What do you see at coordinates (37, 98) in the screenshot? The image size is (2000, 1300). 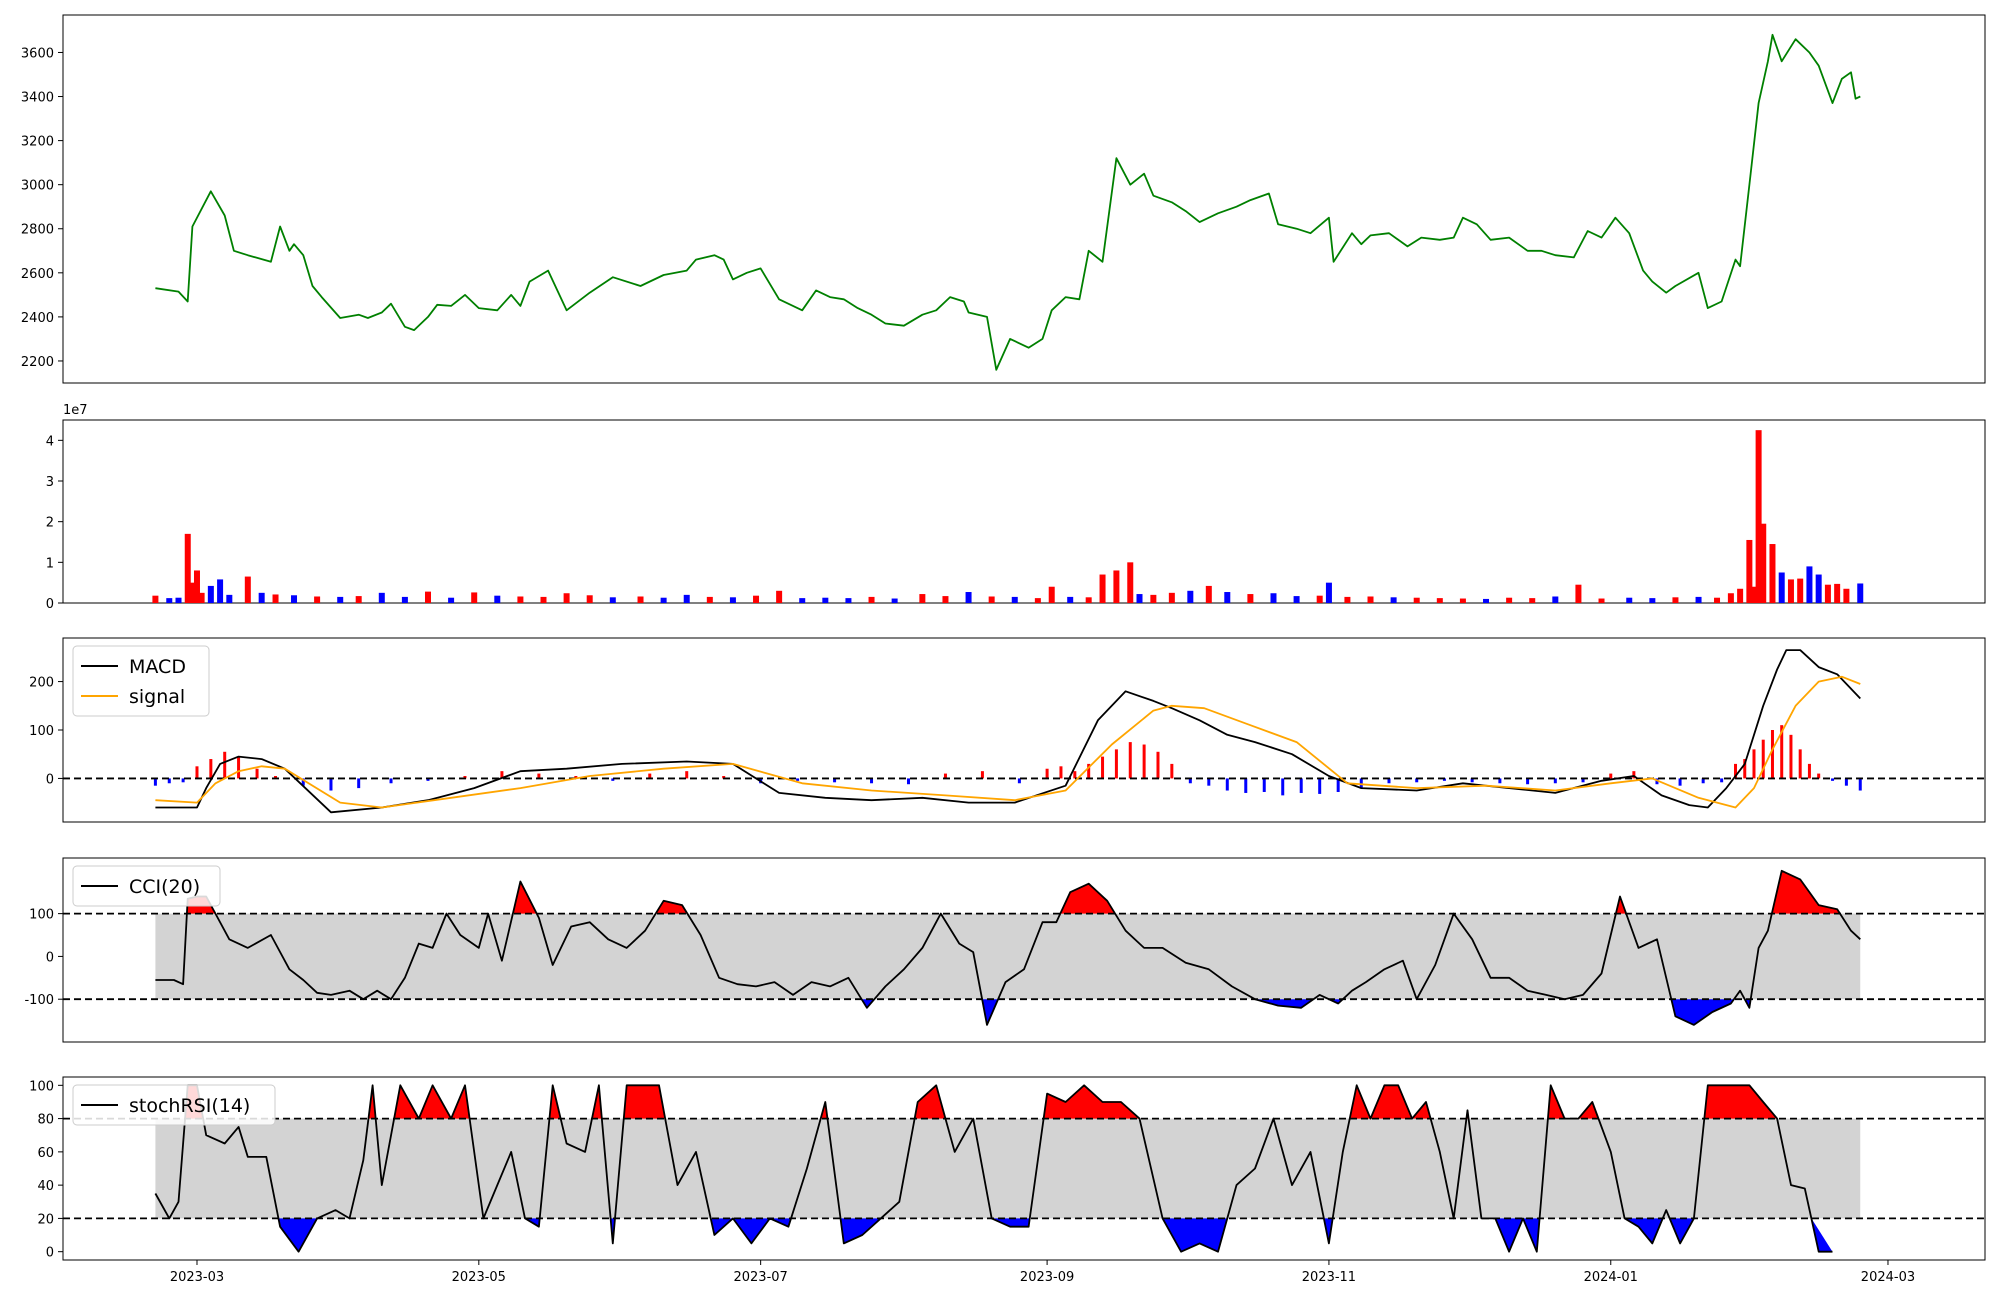 I see `price-y-tick-label: 3400` at bounding box center [37, 98].